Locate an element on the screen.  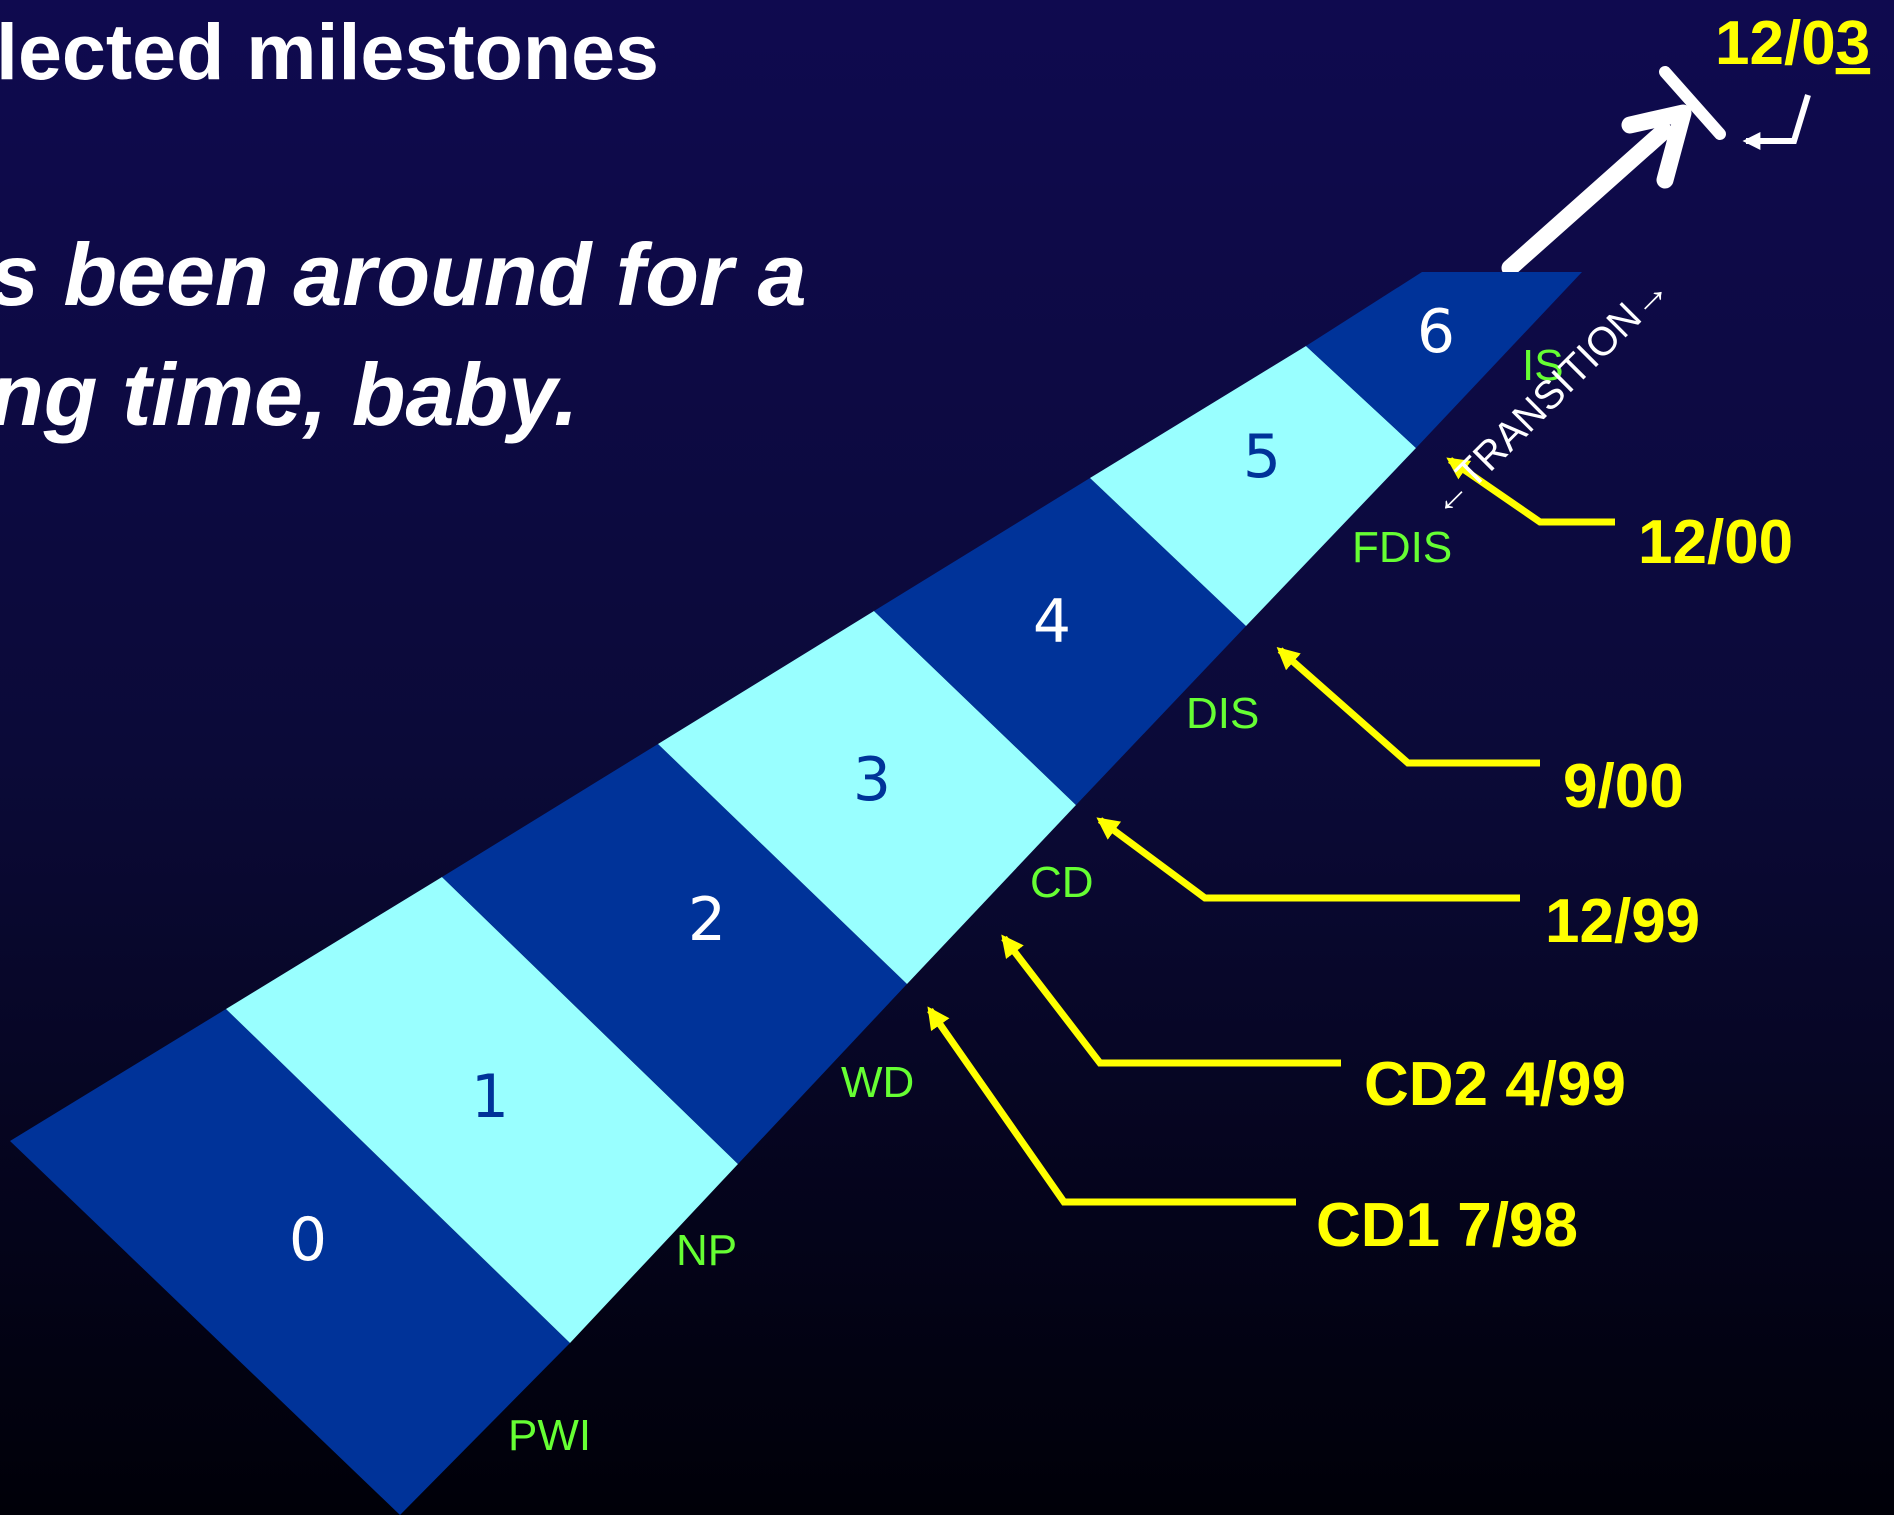
stage-number-1: 1 is located at coordinates (490, 1097).